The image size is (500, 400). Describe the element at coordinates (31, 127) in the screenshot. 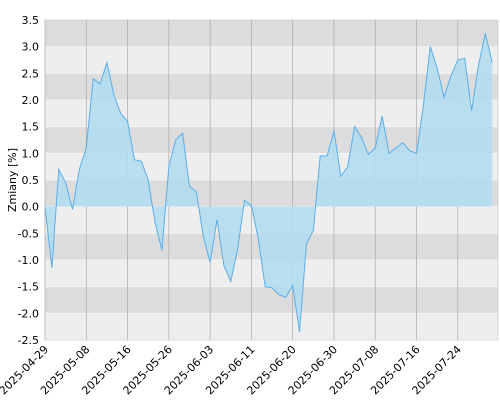

I see `y-tick-label: 1.5` at that location.